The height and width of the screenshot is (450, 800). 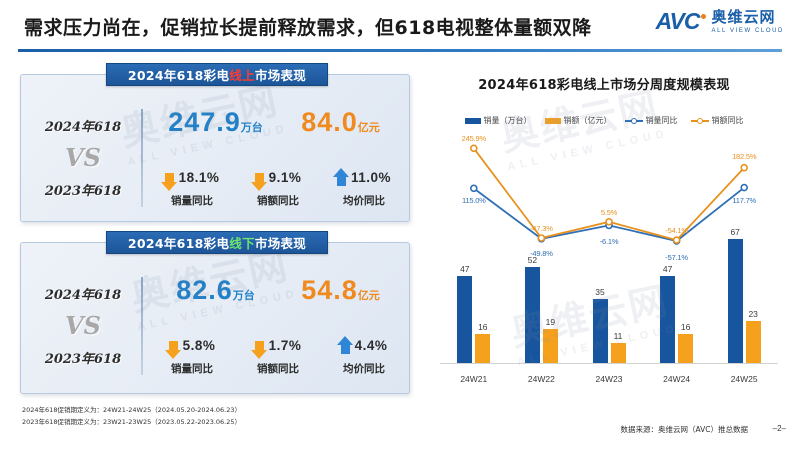 I want to click on arrow-up-icon, so click(x=340, y=177).